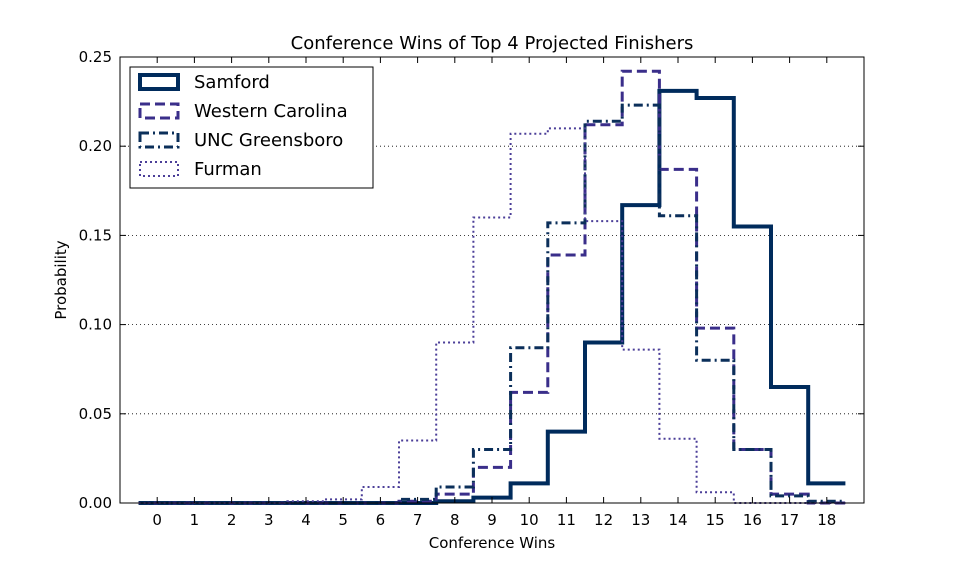 Image resolution: width=960 pixels, height=564 pixels. Describe the element at coordinates (95, 146) in the screenshot. I see `y-tick-label: 0.20` at that location.